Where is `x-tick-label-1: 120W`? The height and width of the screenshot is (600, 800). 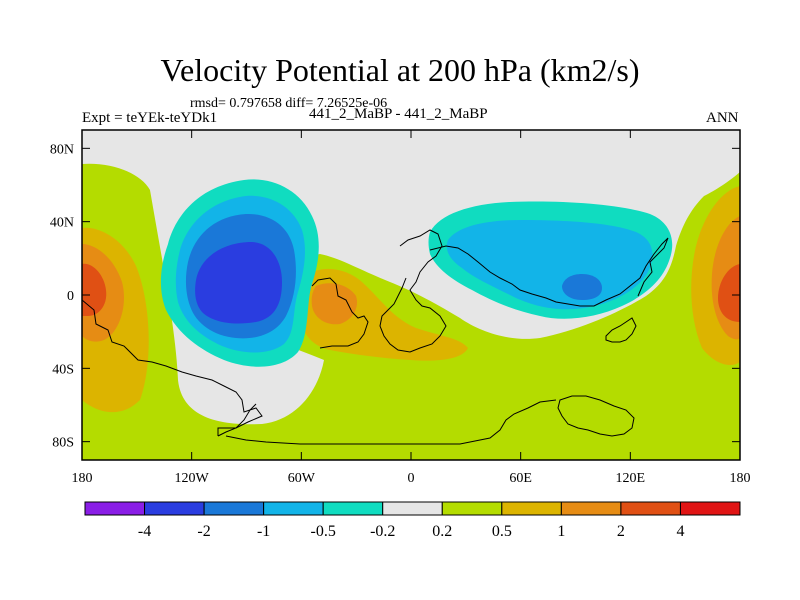
x-tick-label-1: 120W is located at coordinates (192, 478).